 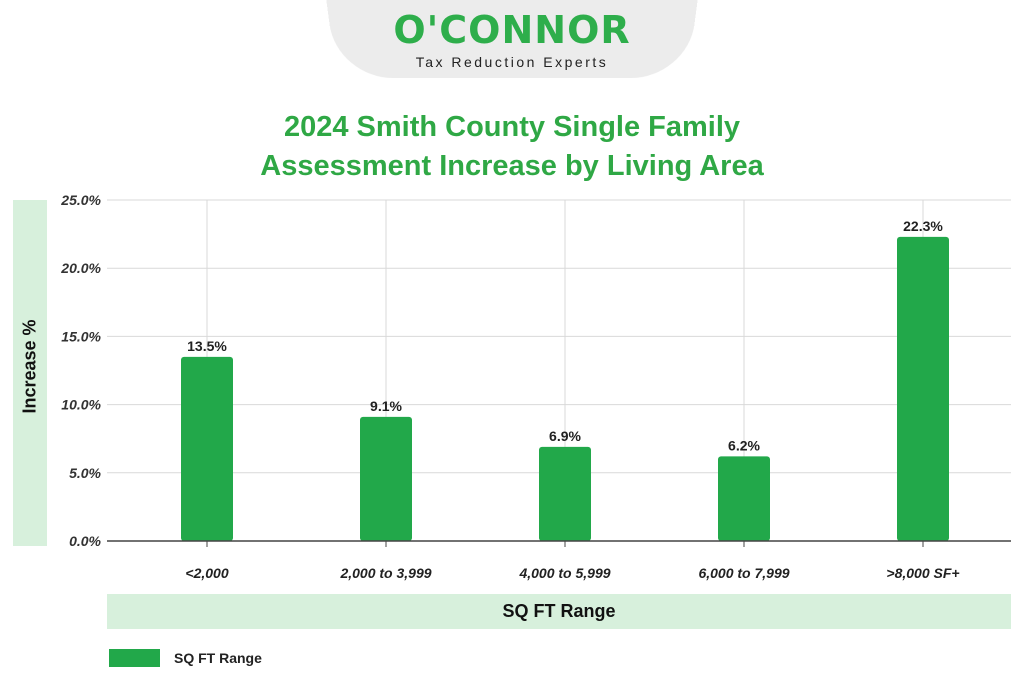 I want to click on y-tick-label: 20.0%, so click(x=80, y=268).